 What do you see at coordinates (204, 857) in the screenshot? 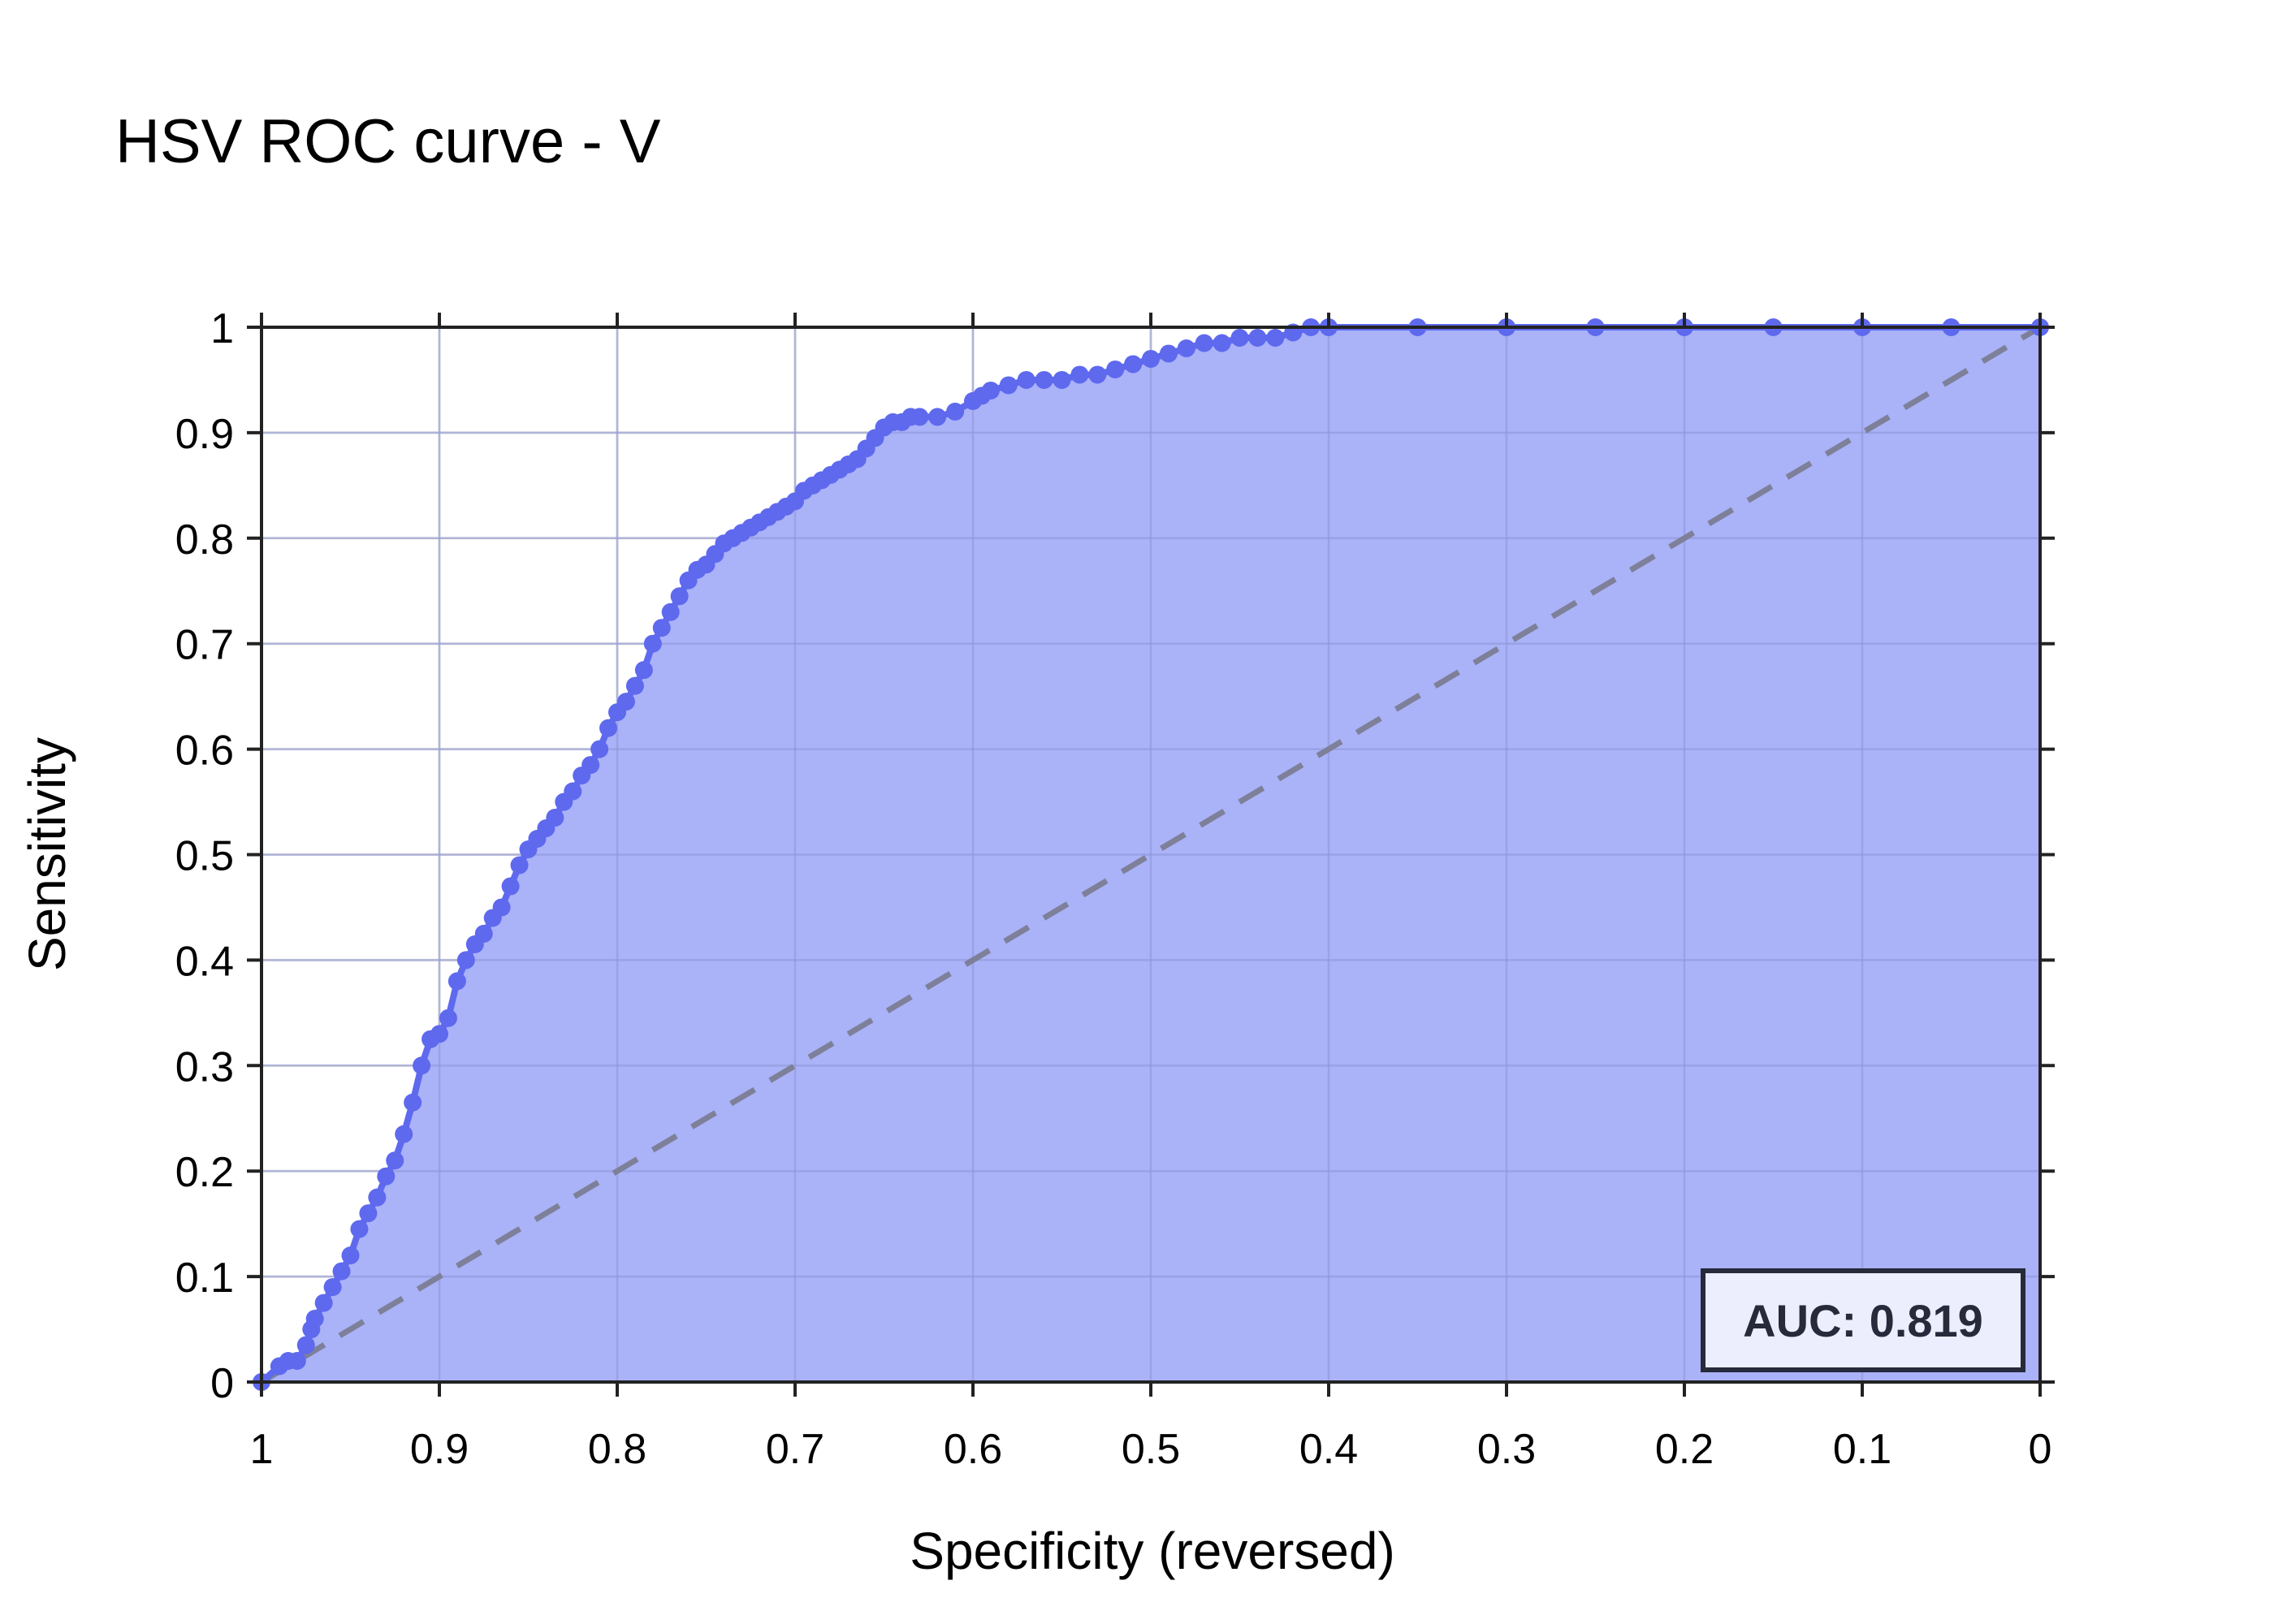
I see `y-tick-label: 0.5` at bounding box center [204, 857].